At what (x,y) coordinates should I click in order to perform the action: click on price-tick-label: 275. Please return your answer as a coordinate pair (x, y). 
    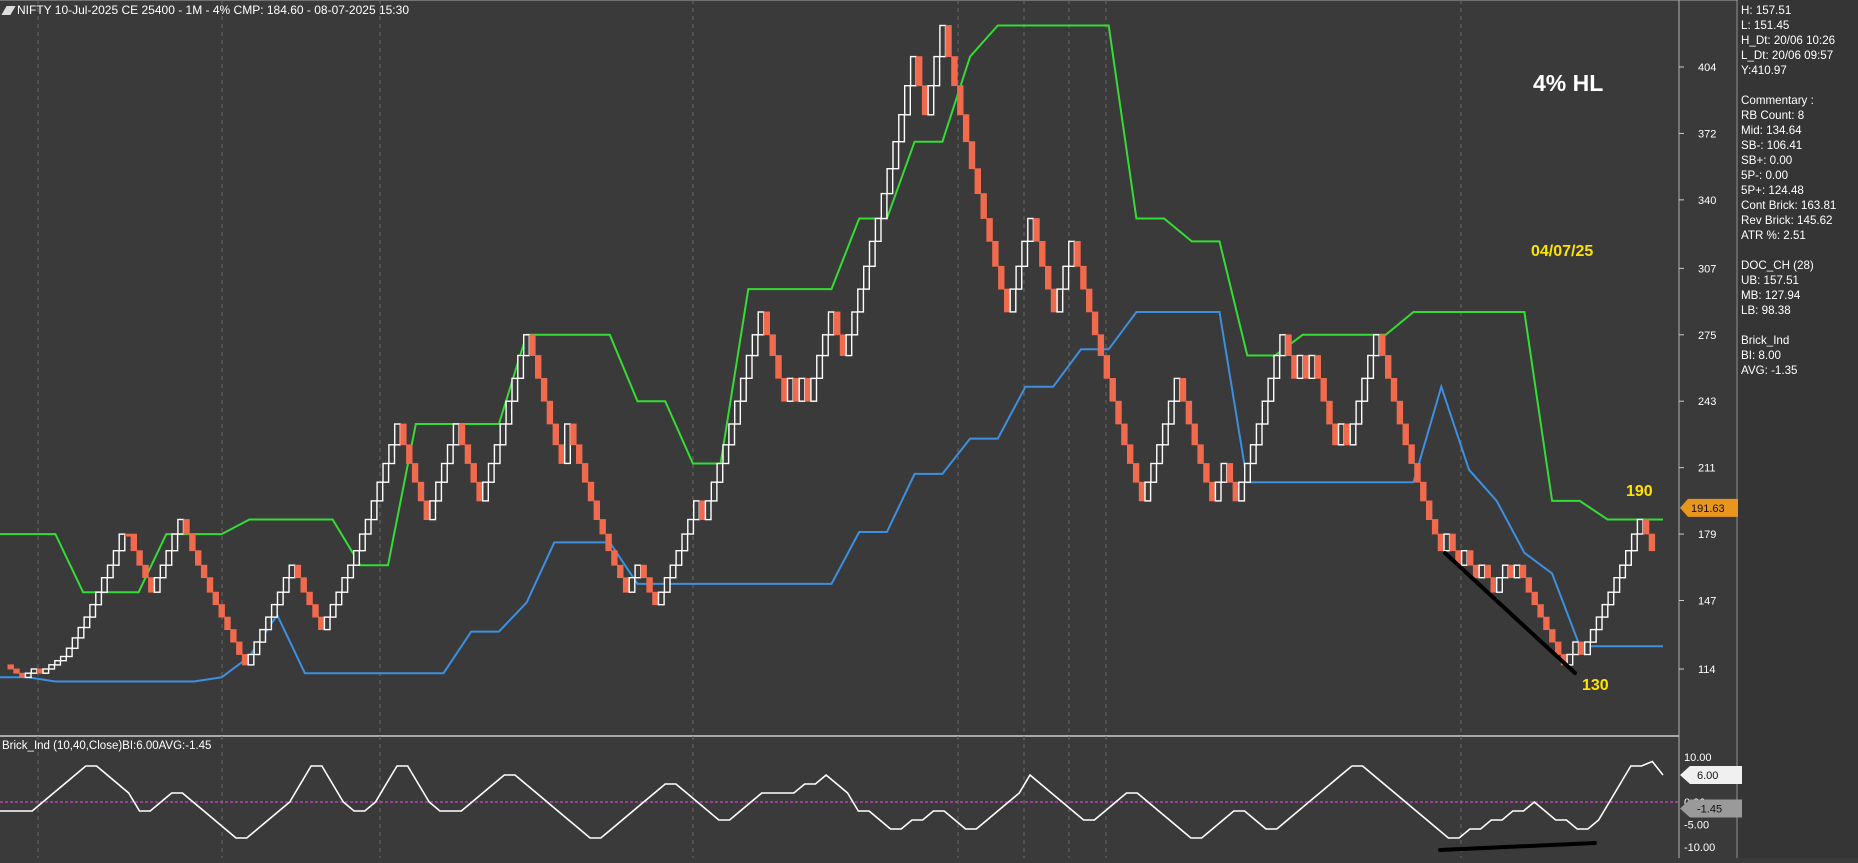
    Looking at the image, I should click on (1707, 336).